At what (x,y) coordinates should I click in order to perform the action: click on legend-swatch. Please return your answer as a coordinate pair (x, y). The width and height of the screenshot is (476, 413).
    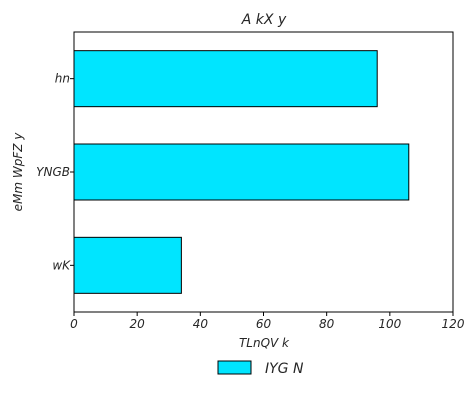
    Looking at the image, I should click on (234, 367).